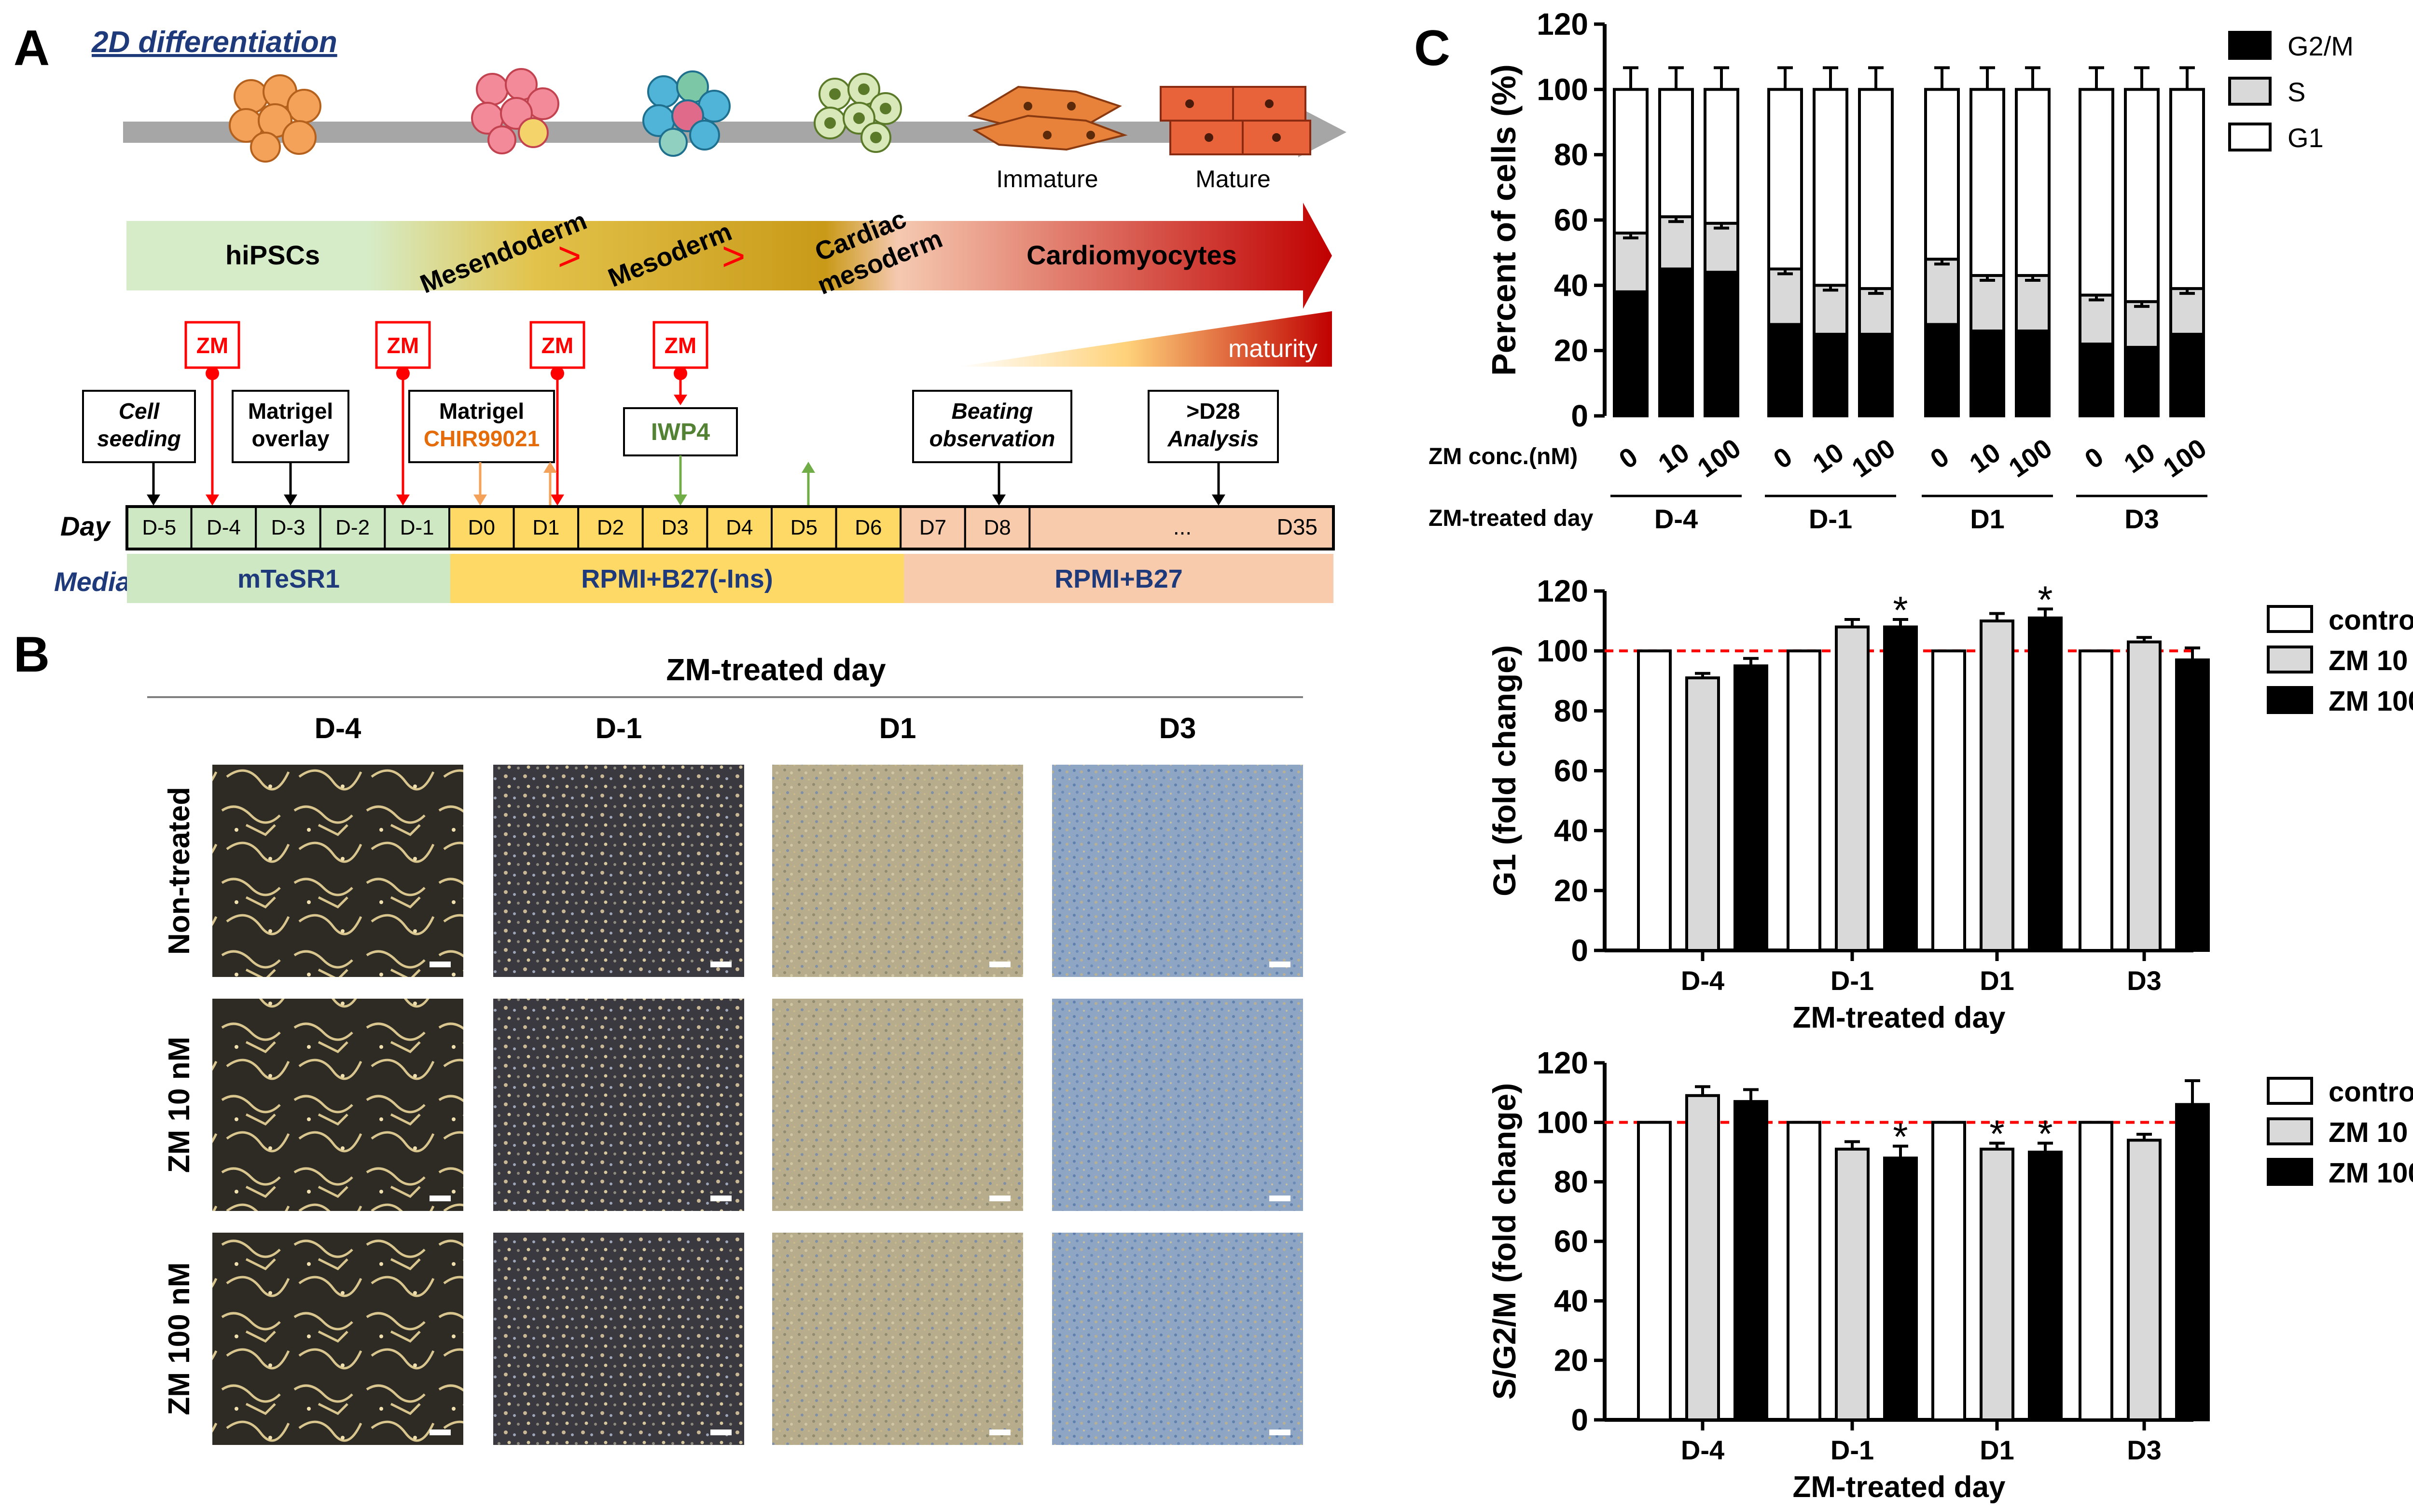 This screenshot has height=1512, width=2413. I want to click on day-cell-label: D-3, so click(288, 527).